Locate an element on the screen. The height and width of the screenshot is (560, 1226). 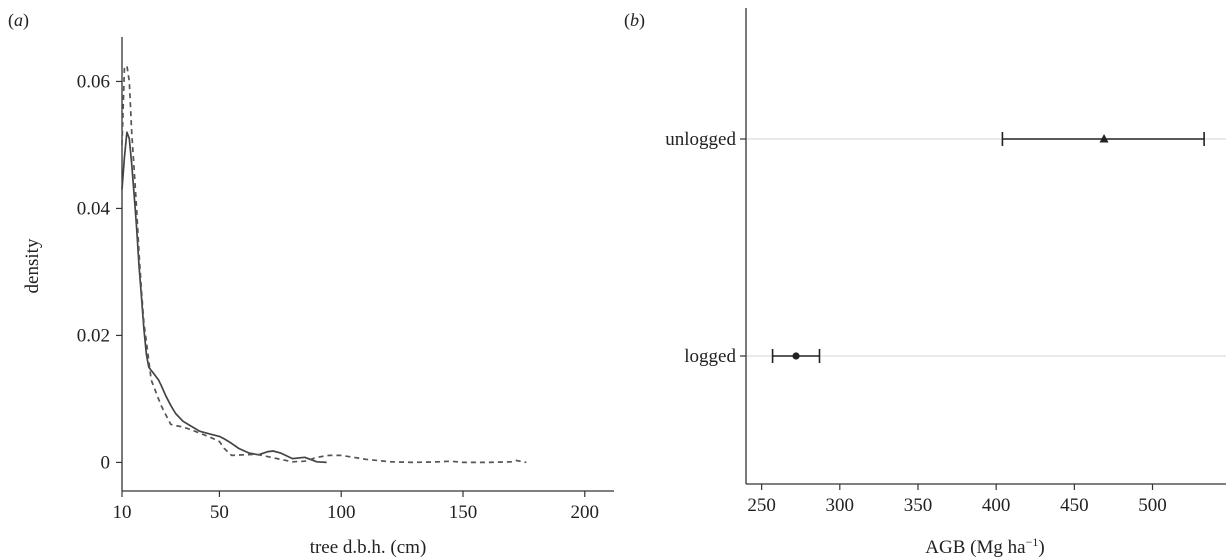
a-x-tick-label: 50 is located at coordinates (219, 512).